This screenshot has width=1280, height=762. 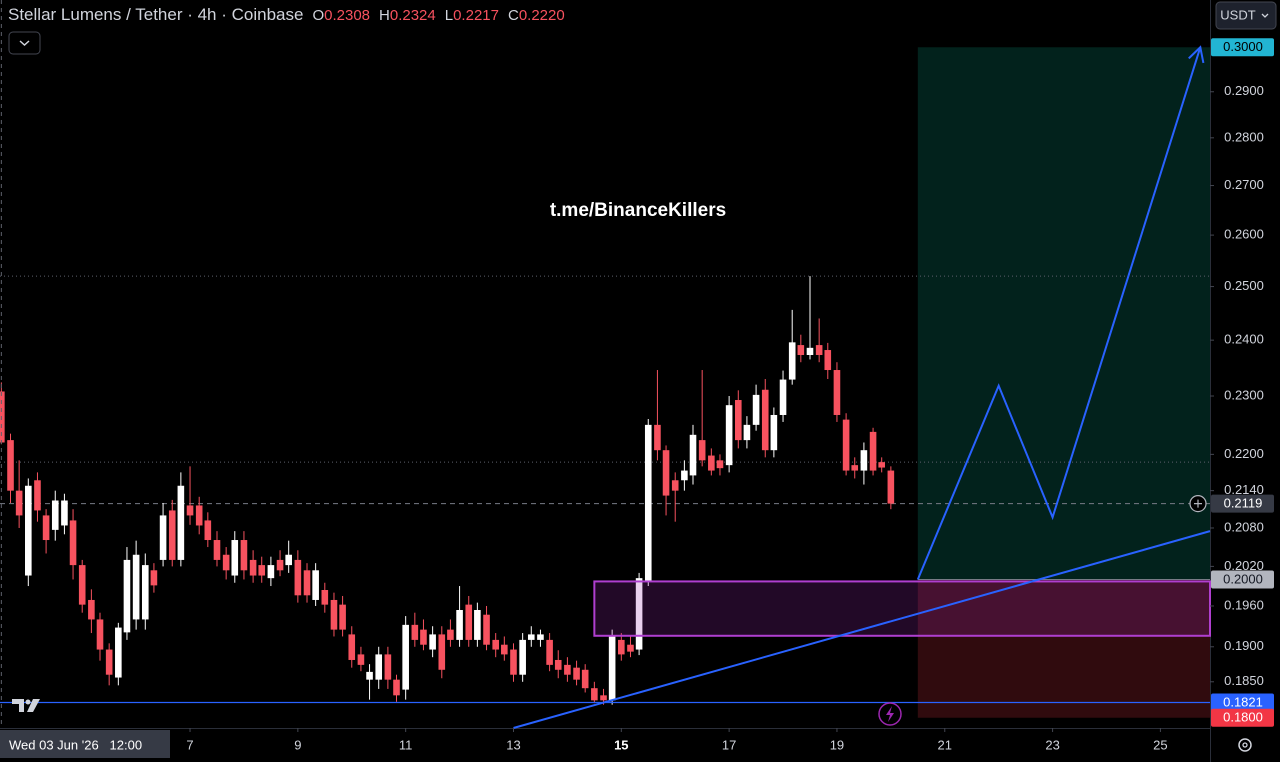 What do you see at coordinates (412, 15) in the screenshot?
I see `legend-value: 0.2324` at bounding box center [412, 15].